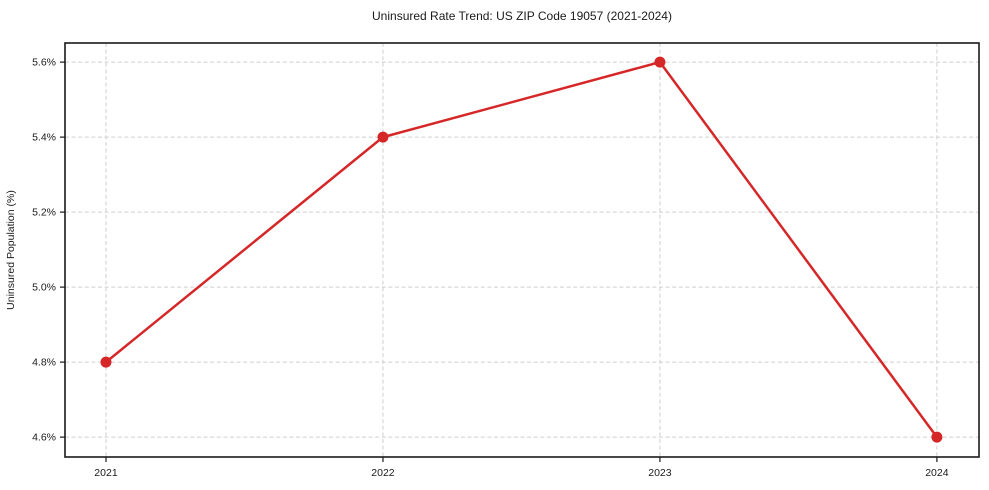 The width and height of the screenshot is (989, 490). Describe the element at coordinates (44, 213) in the screenshot. I see `y-tick-label: 5.2%` at that location.